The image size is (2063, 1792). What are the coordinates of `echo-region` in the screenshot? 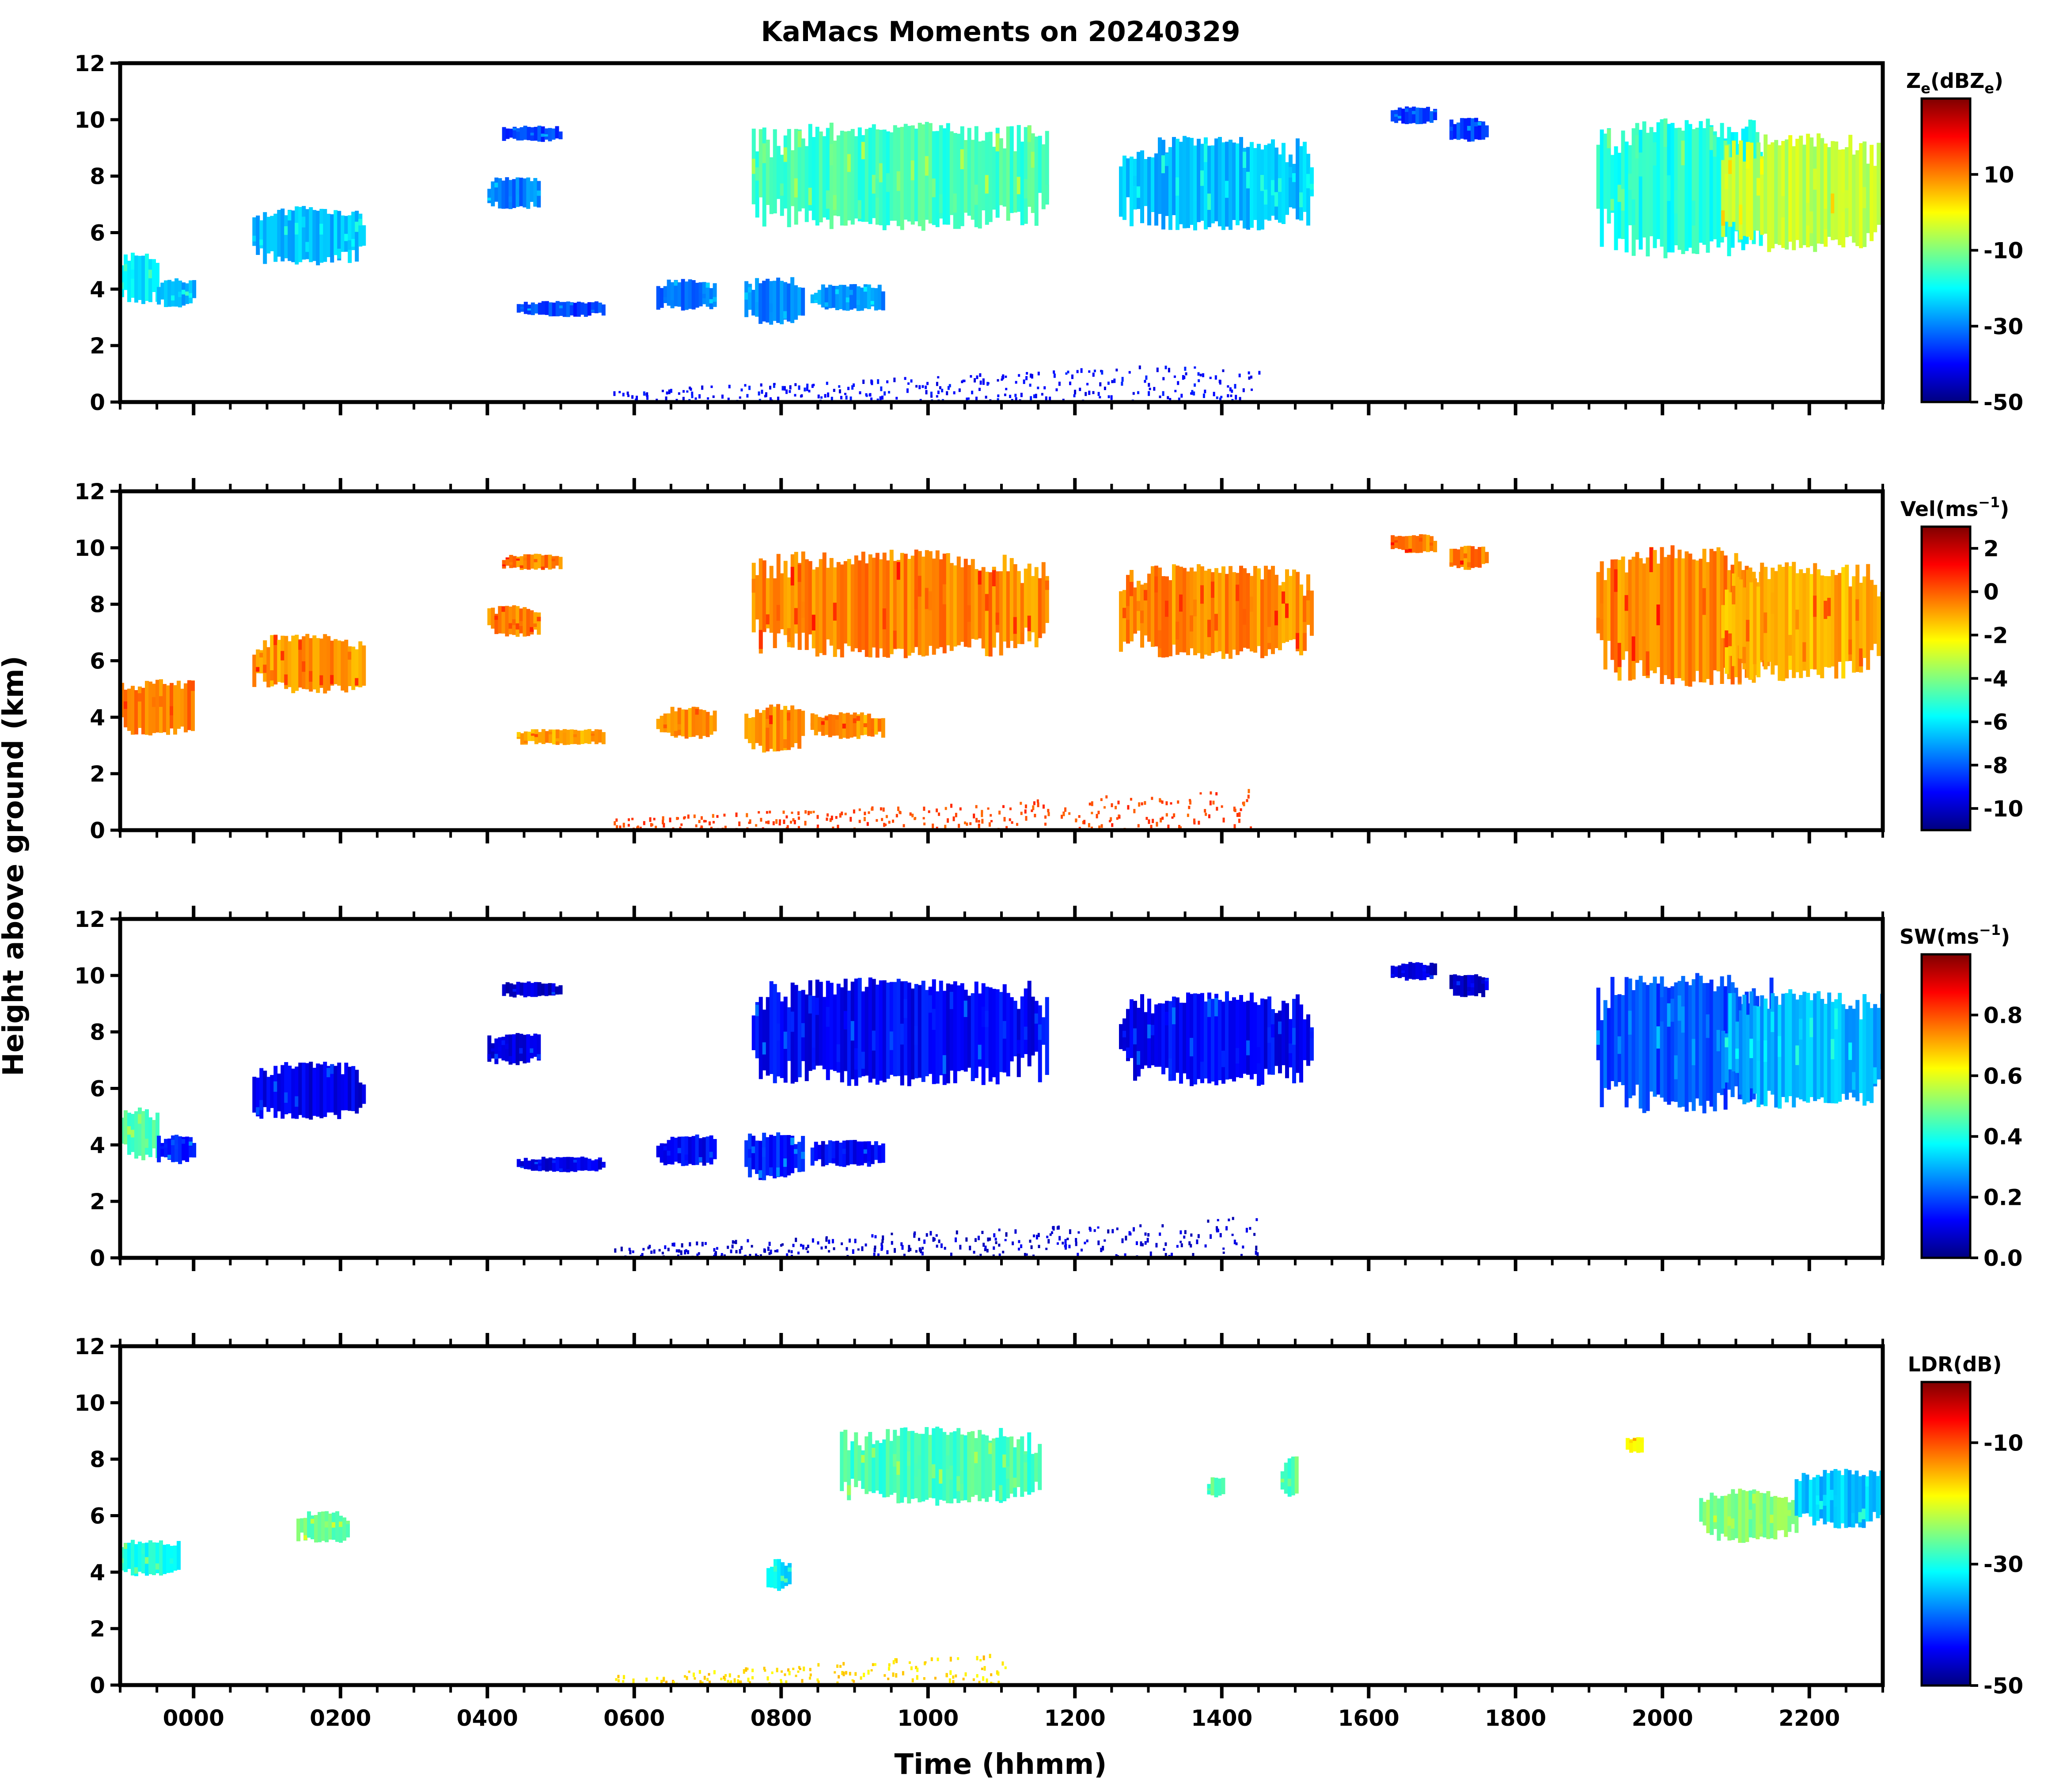 It's located at (848, 297).